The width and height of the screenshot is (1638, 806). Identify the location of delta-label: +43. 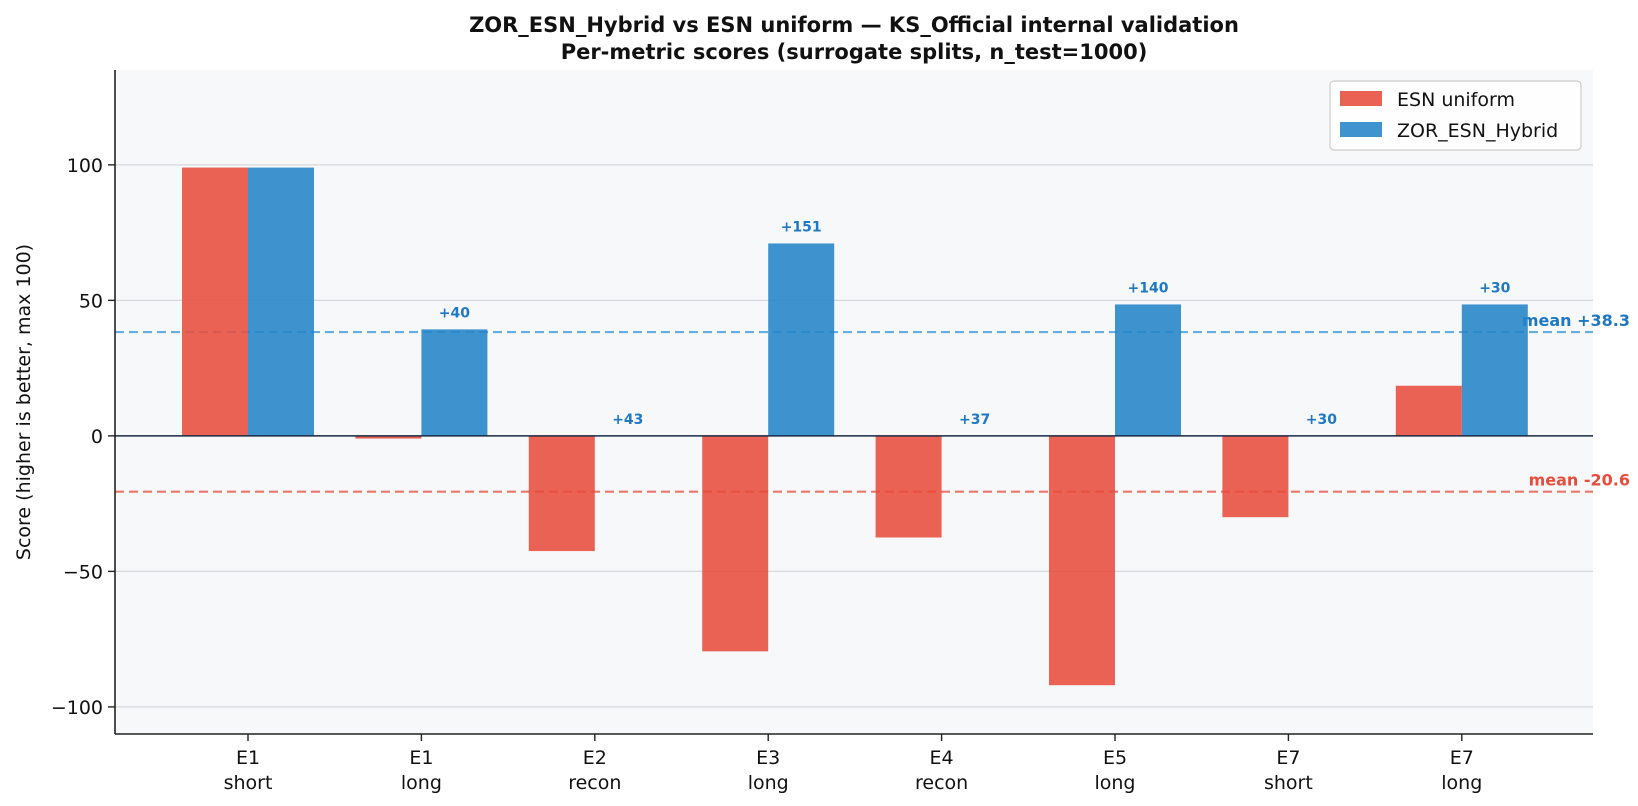
(627, 420).